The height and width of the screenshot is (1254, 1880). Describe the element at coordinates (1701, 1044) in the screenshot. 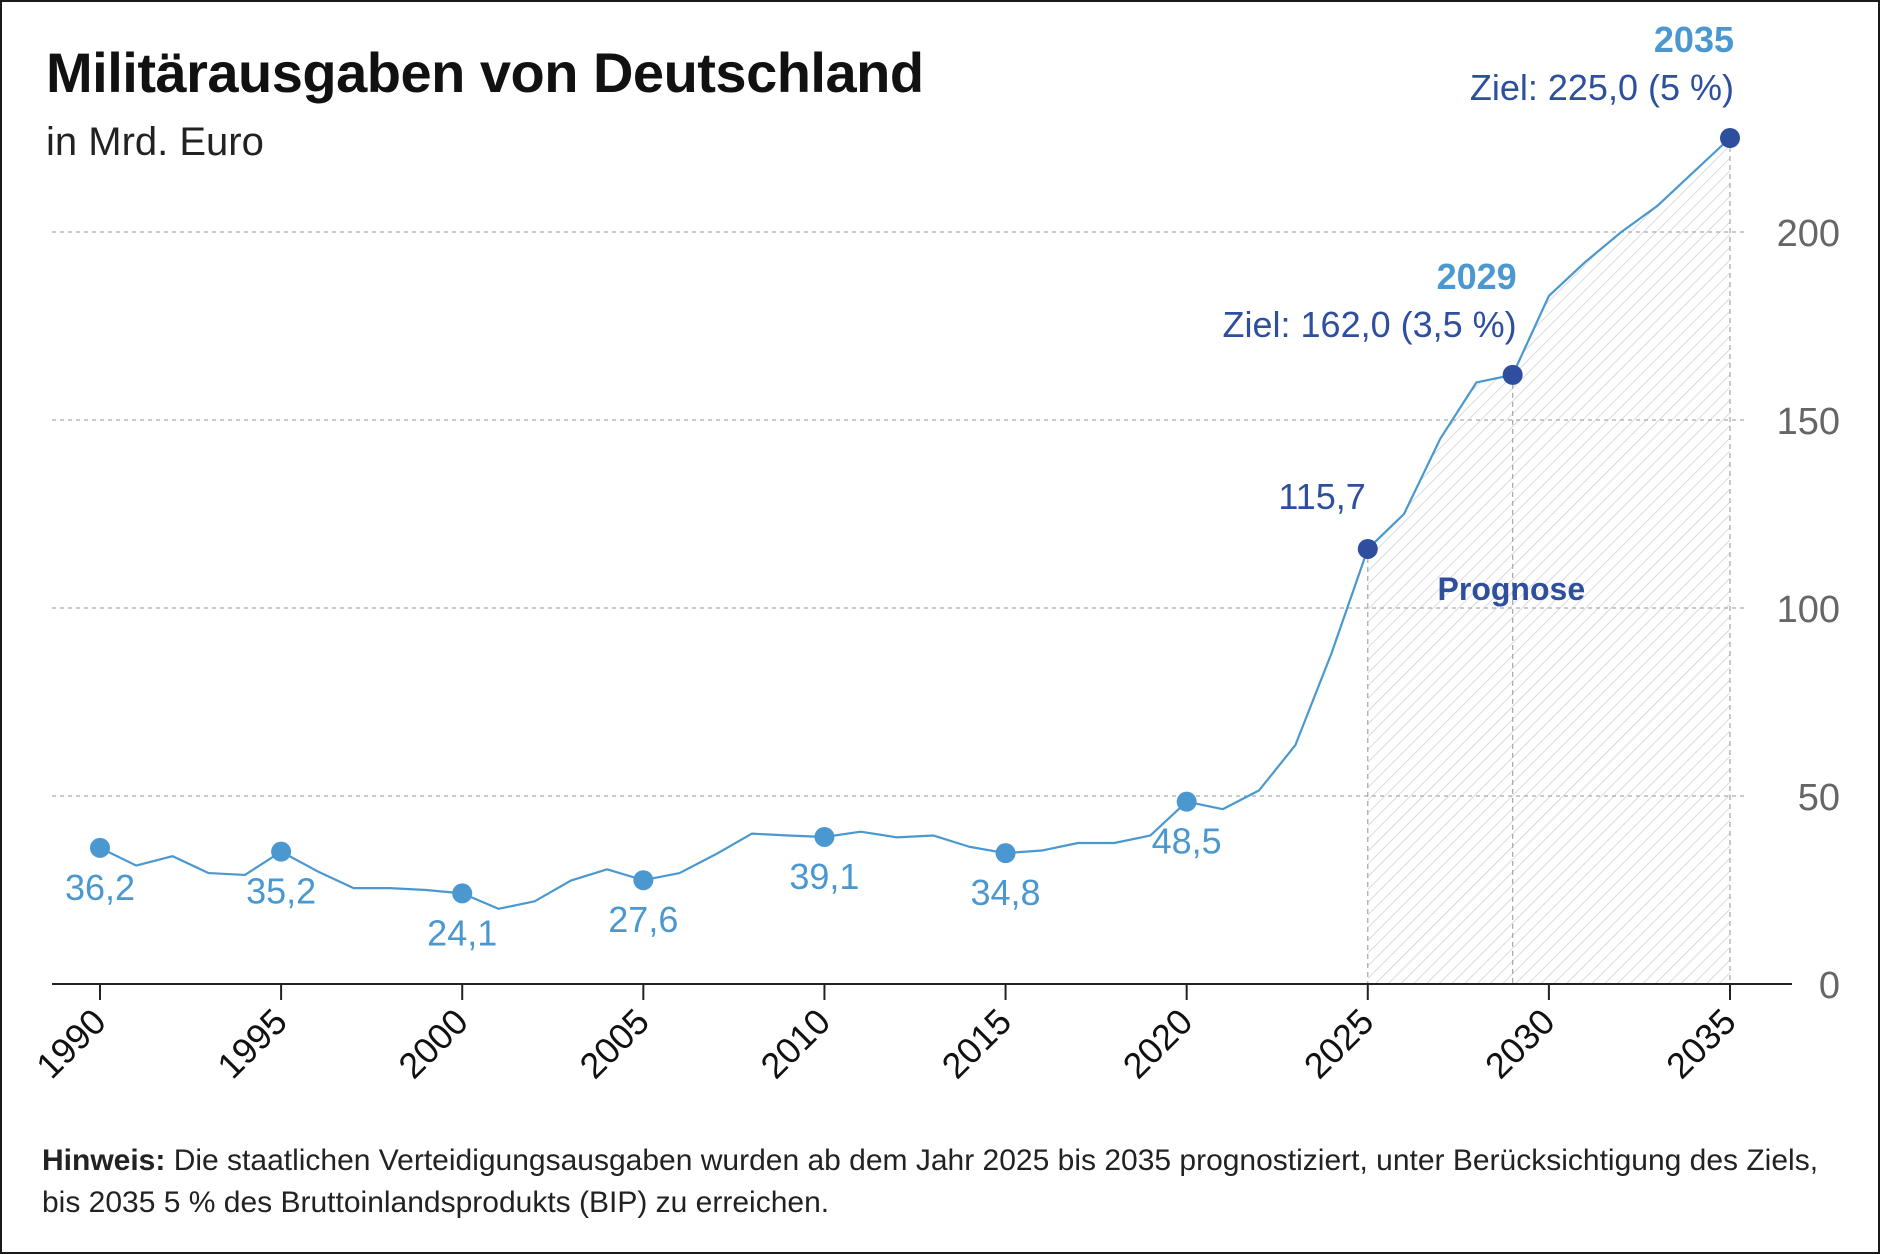

I see `x-tick-label: 2035` at that location.